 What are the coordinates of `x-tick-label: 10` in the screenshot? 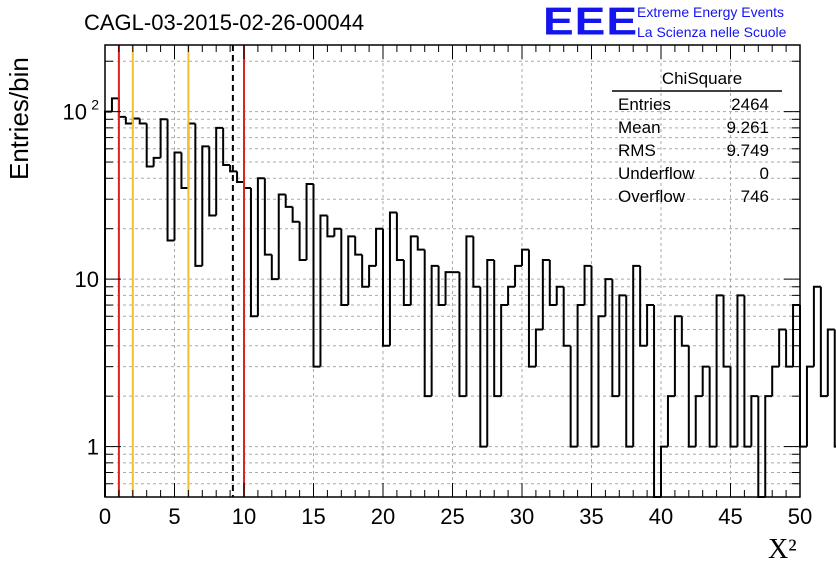 It's located at (244, 516).